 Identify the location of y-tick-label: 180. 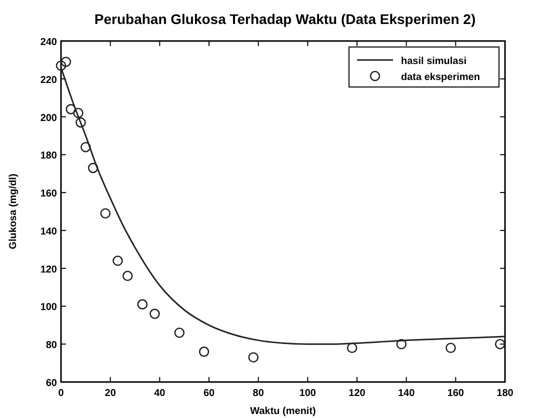
(49, 156).